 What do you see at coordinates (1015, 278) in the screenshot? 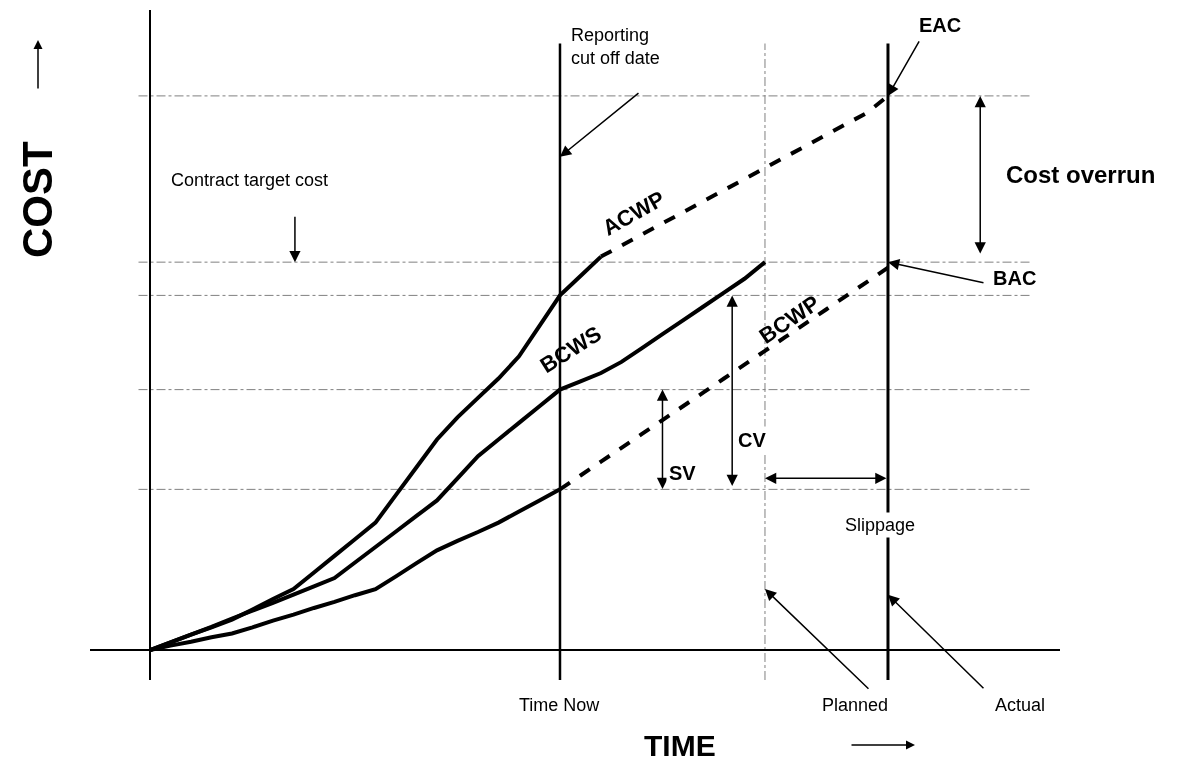
I see `text: BAC` at bounding box center [1015, 278].